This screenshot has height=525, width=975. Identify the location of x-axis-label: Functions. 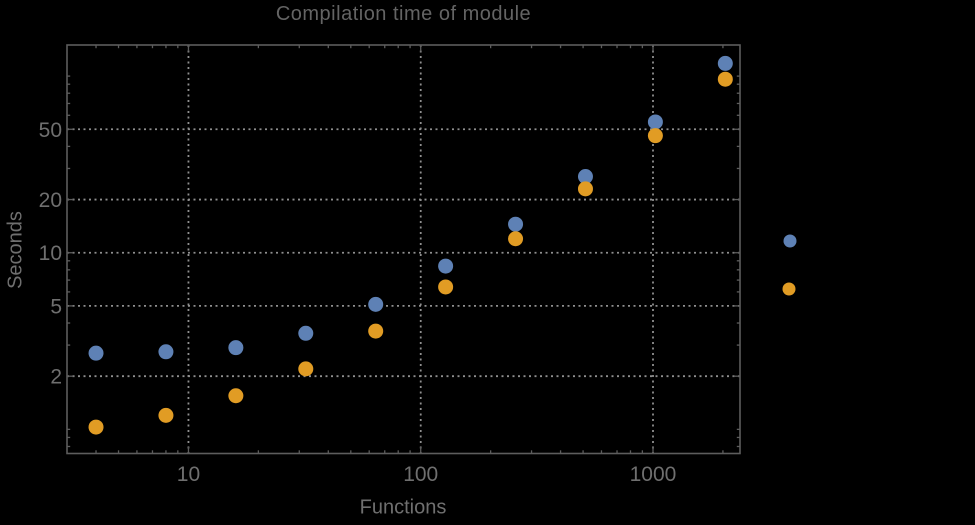
(403, 507).